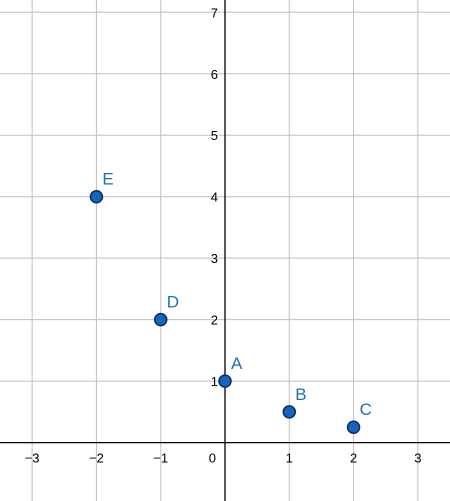 Image resolution: width=450 pixels, height=501 pixels. What do you see at coordinates (353, 458) in the screenshot?
I see `x-tick-label: 2` at bounding box center [353, 458].